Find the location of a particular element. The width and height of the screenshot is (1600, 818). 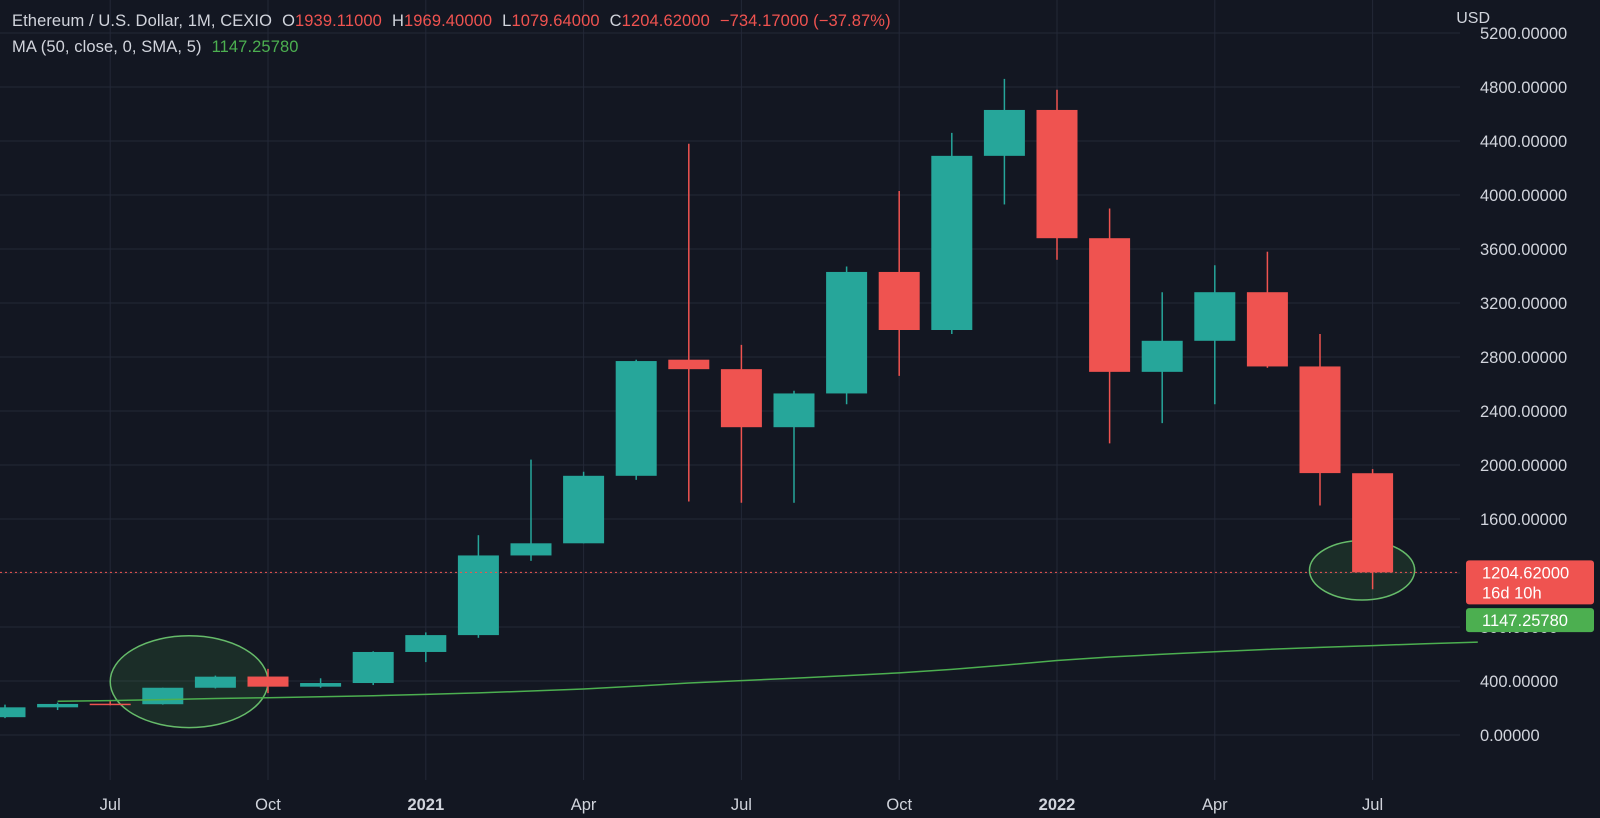

y-tick-label: 1600.00000 is located at coordinates (1523, 520).